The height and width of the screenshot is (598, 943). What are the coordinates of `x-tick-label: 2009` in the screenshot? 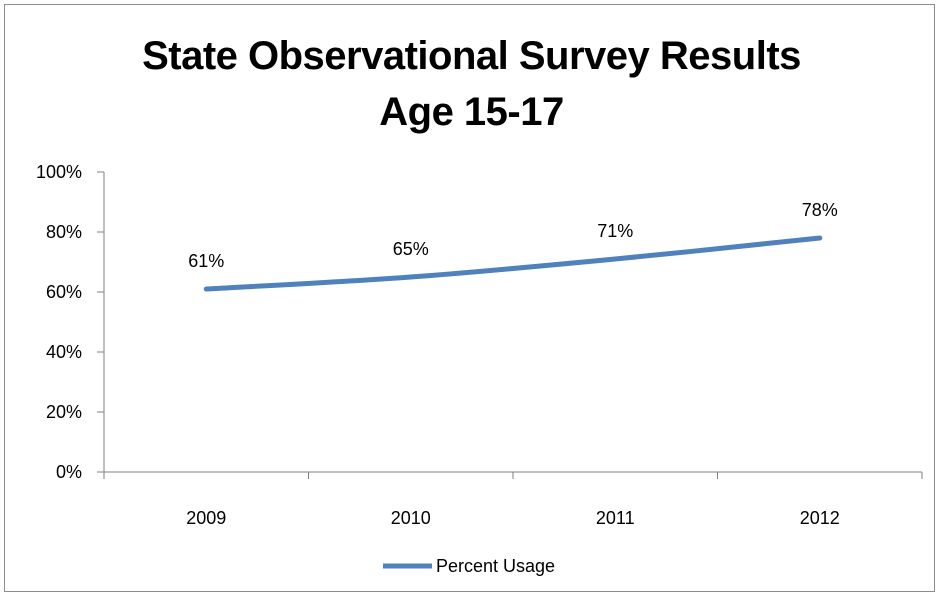 It's located at (206, 518).